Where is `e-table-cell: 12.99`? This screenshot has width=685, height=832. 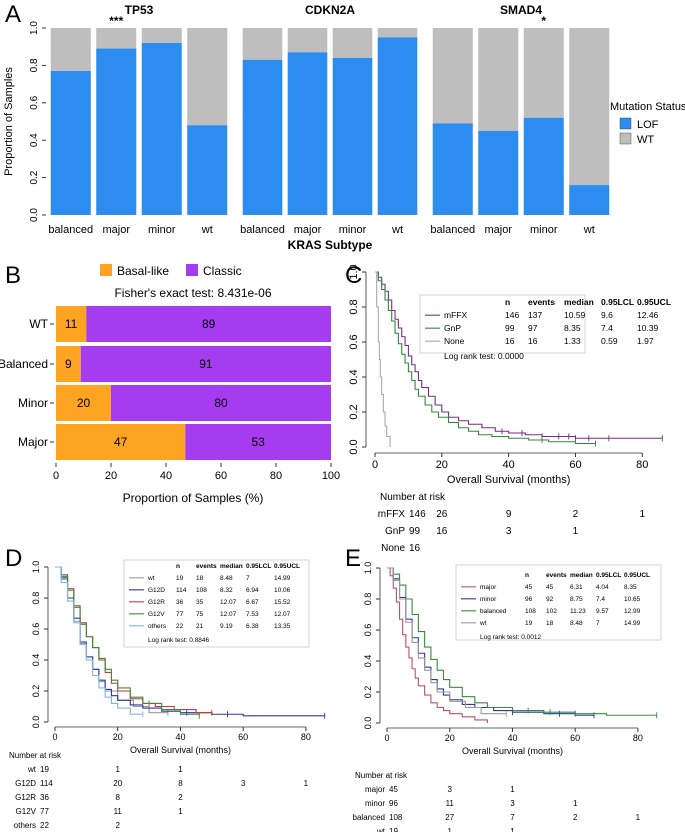
e-table-cell: 12.99 is located at coordinates (632, 611).